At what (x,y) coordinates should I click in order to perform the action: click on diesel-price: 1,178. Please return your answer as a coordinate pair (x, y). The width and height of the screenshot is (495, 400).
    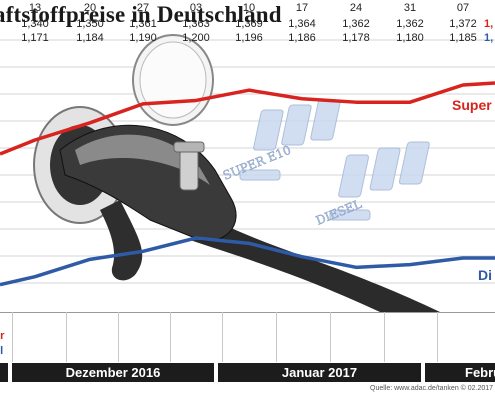
    Looking at the image, I should click on (356, 38).